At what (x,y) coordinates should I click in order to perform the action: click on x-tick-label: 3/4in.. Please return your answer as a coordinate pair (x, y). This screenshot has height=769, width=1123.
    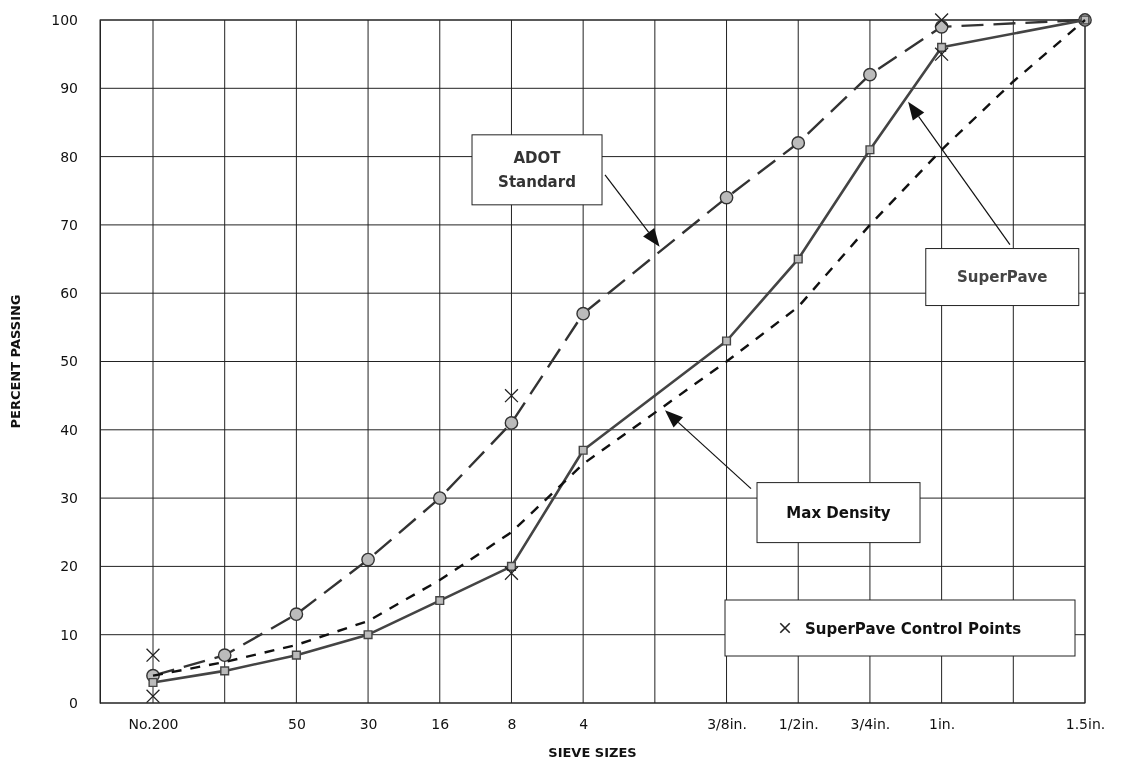
    Looking at the image, I should click on (870, 723).